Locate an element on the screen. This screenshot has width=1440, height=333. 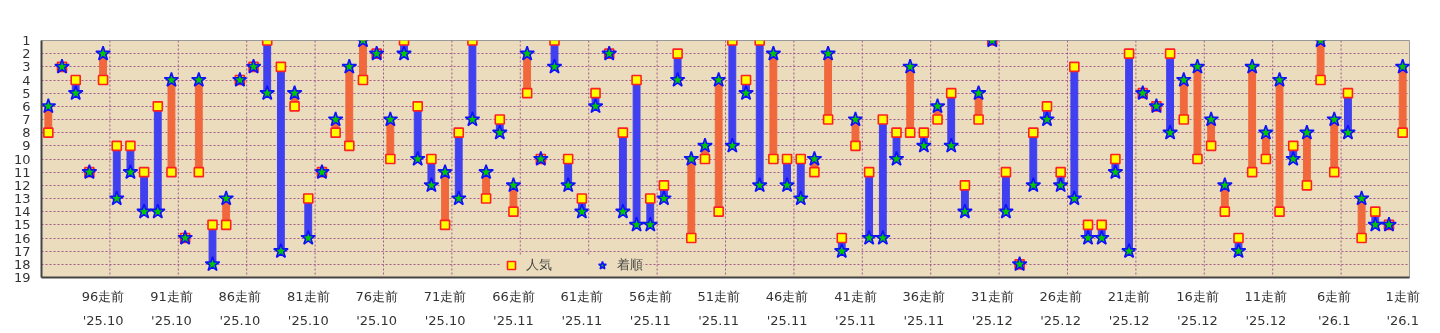
category-label: 46走前 '25.11 is located at coordinates (787, 308).